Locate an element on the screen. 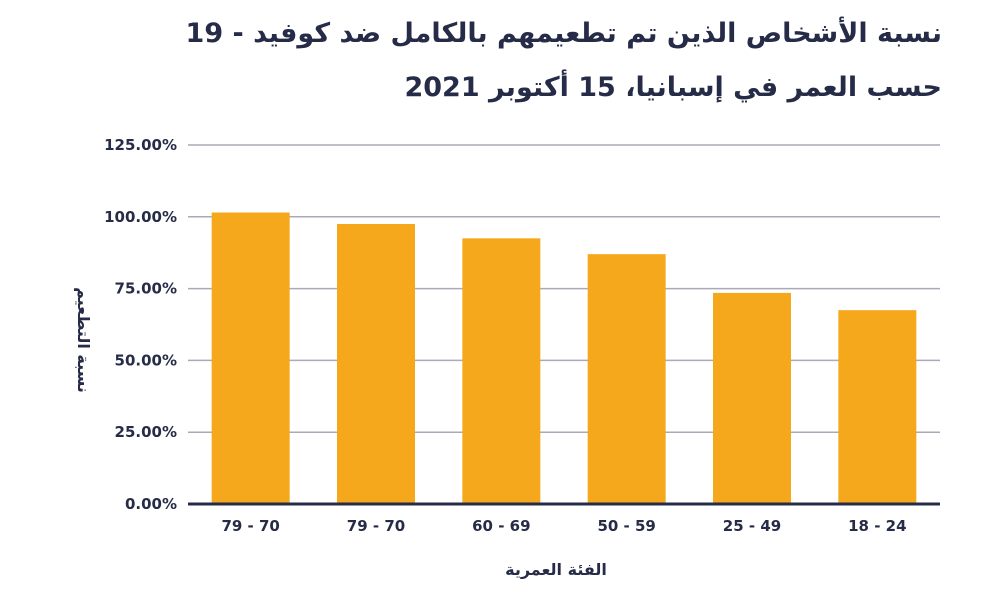 The height and width of the screenshot is (608, 1000). y-axis-label: نسبة التطعيم is located at coordinates (83, 340).